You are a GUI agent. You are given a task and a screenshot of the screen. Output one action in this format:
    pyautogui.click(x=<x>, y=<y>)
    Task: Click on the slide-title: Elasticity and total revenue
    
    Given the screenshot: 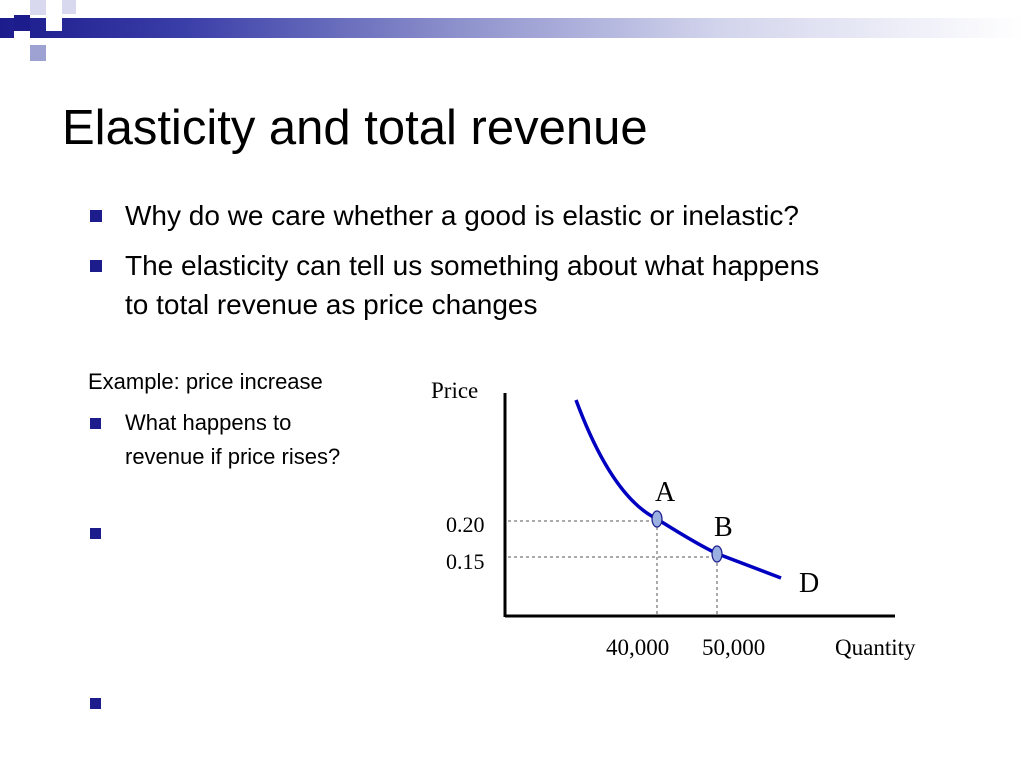 What is the action you would take?
    pyautogui.click(x=355, y=128)
    